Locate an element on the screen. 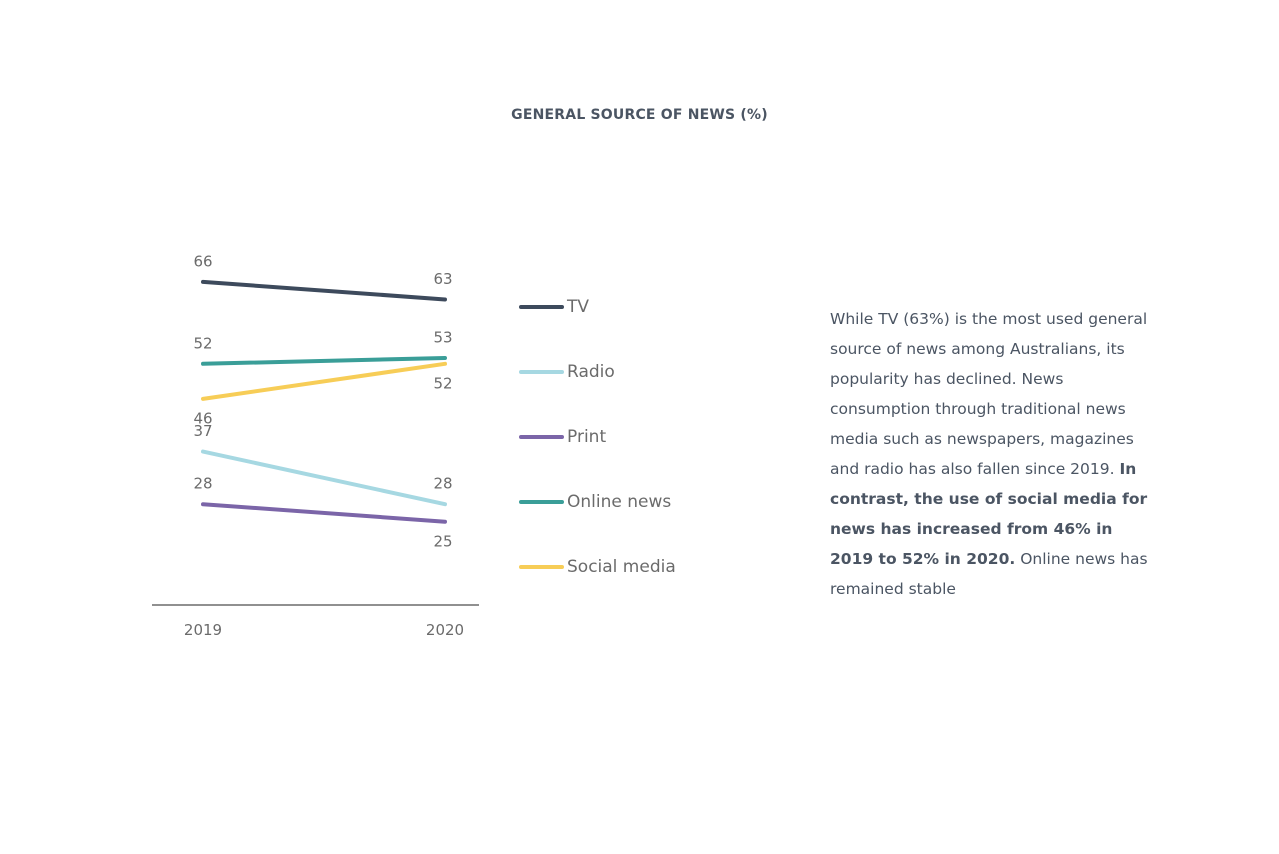 This screenshot has height=854, width=1279. series-line-online-news is located at coordinates (324, 360).